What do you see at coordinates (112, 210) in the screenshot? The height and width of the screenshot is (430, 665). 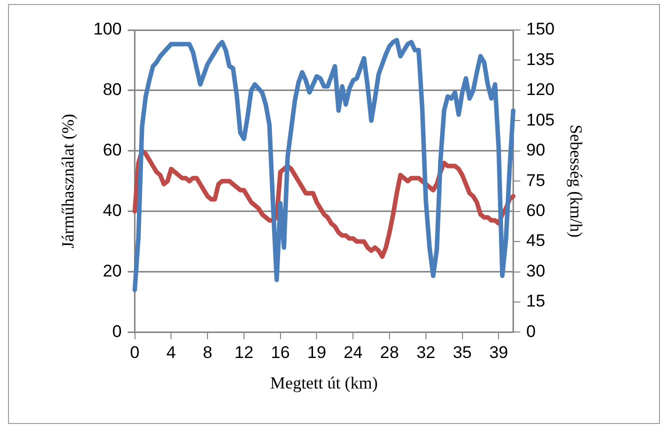 I see `y-tick-label: 40` at bounding box center [112, 210].